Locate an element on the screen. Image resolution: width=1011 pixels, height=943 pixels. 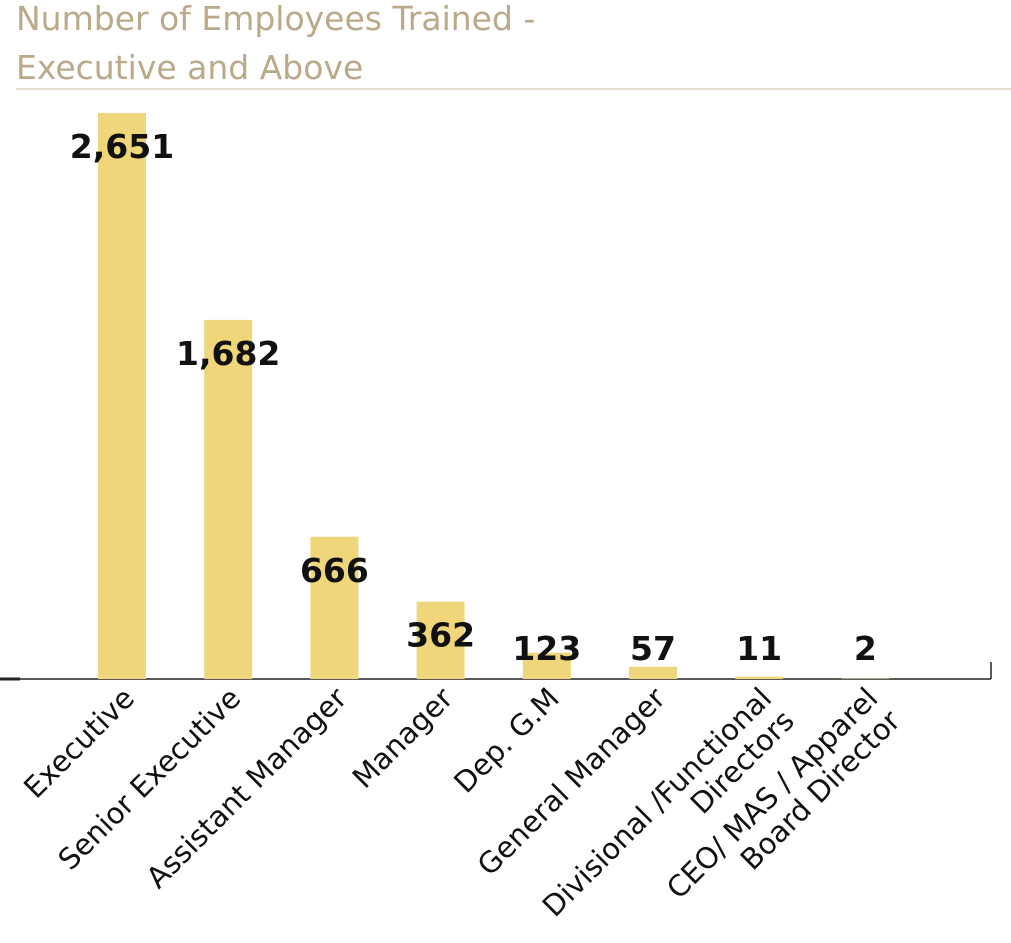
x-tick-label: Senior Executive is located at coordinates (149, 779).